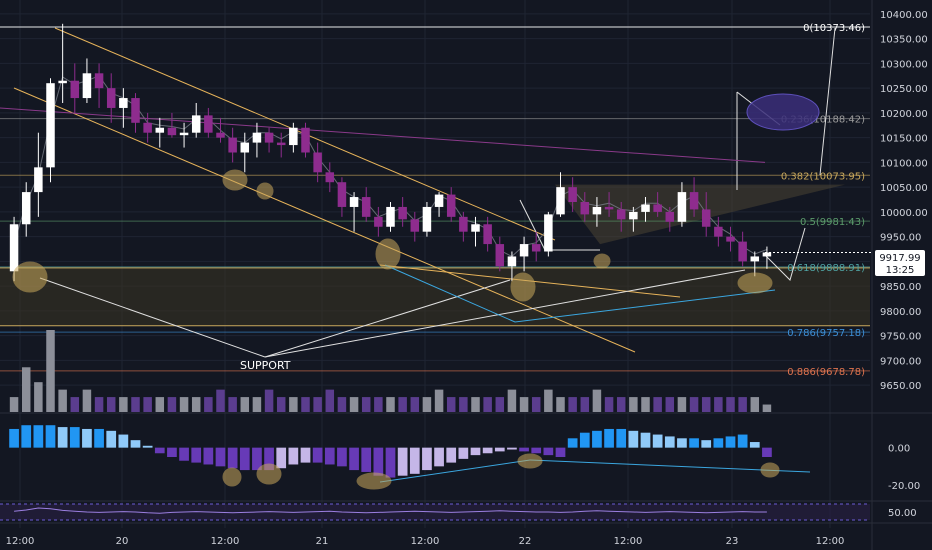 The image size is (932, 550). What do you see at coordinates (904, 163) in the screenshot?
I see `price-tick-label: 10100.00` at bounding box center [904, 163].